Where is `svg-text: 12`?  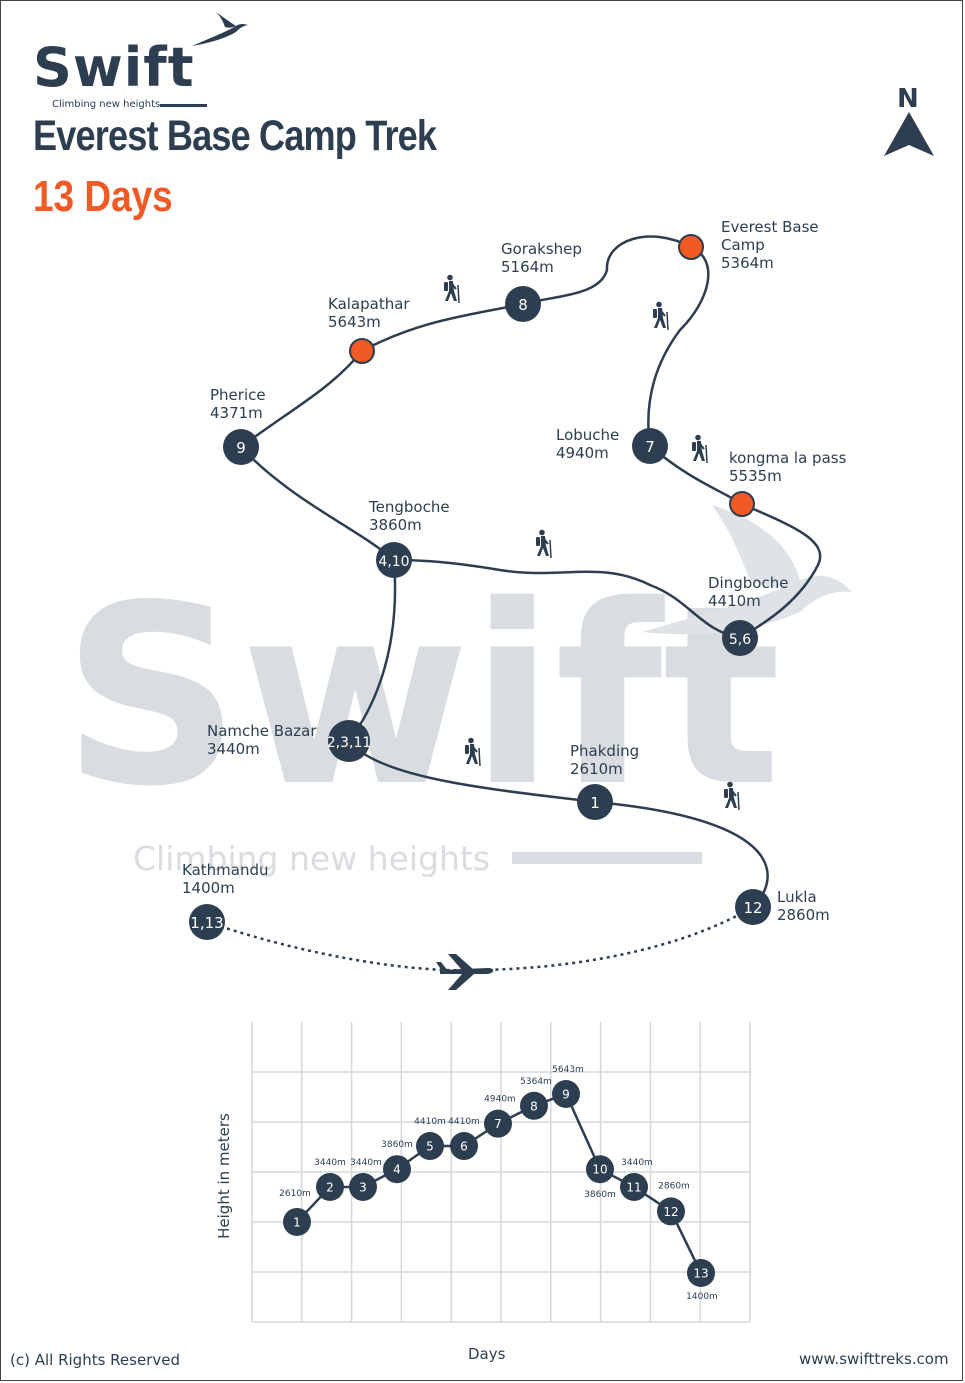
svg-text: 12 is located at coordinates (752, 908).